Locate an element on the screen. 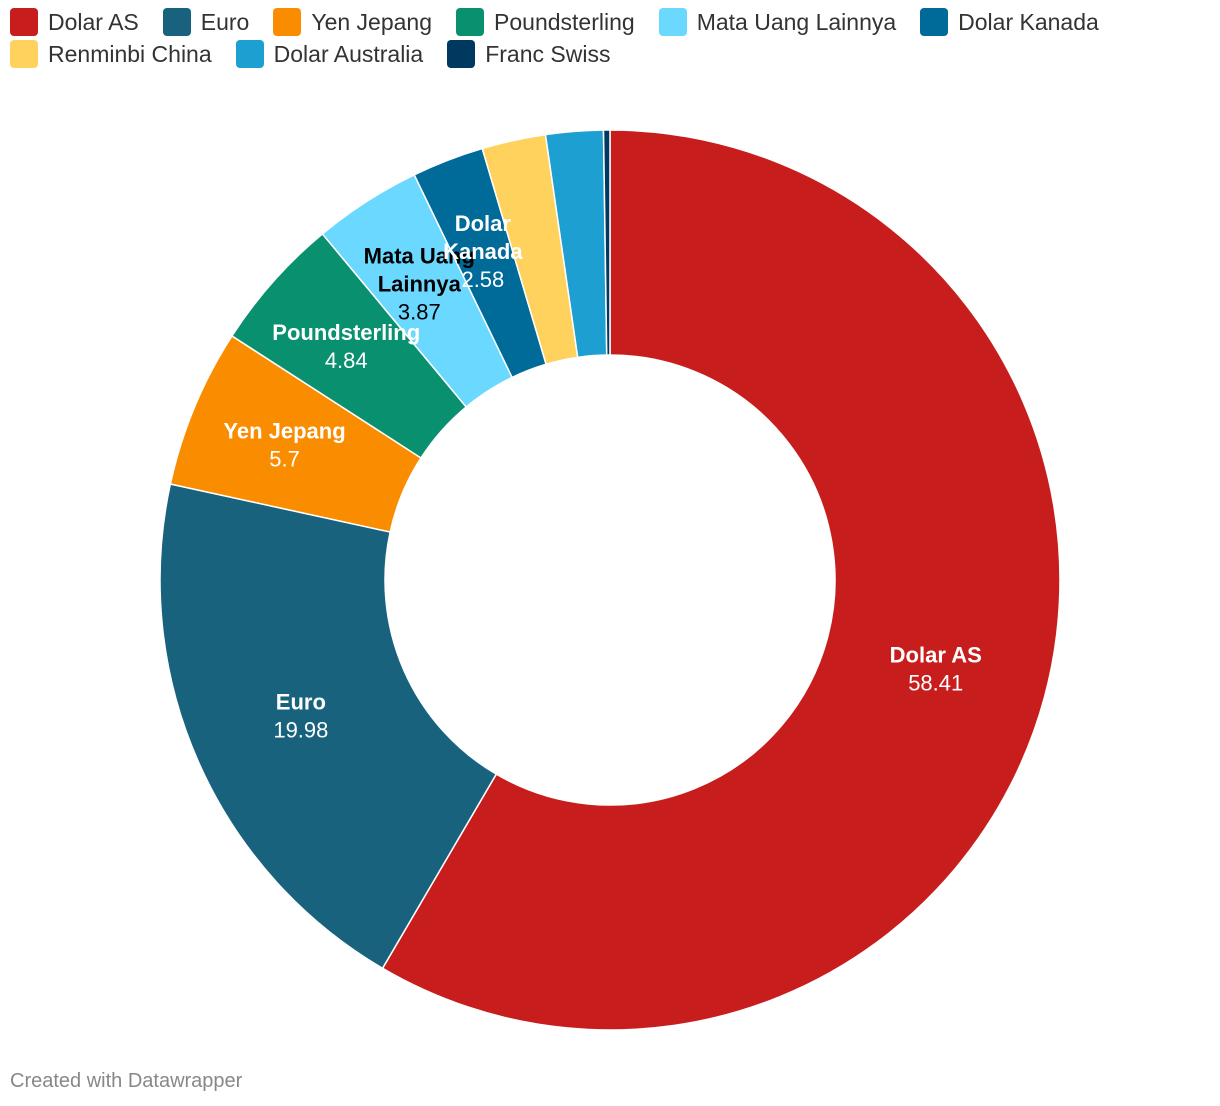 Image resolution: width=1220 pixels, height=1106 pixels. legend-item-franc-swiss: Franc Swiss is located at coordinates (528, 54).